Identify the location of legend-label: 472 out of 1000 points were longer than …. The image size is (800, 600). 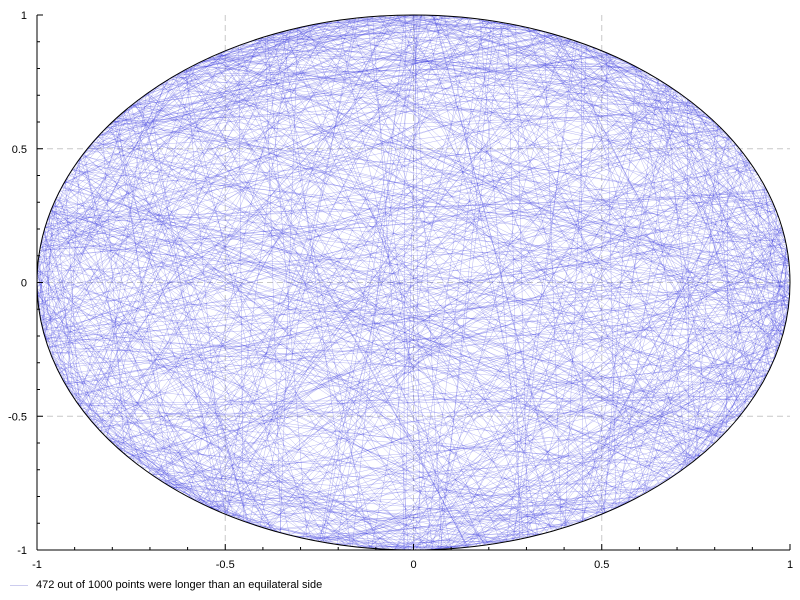
(179, 585).